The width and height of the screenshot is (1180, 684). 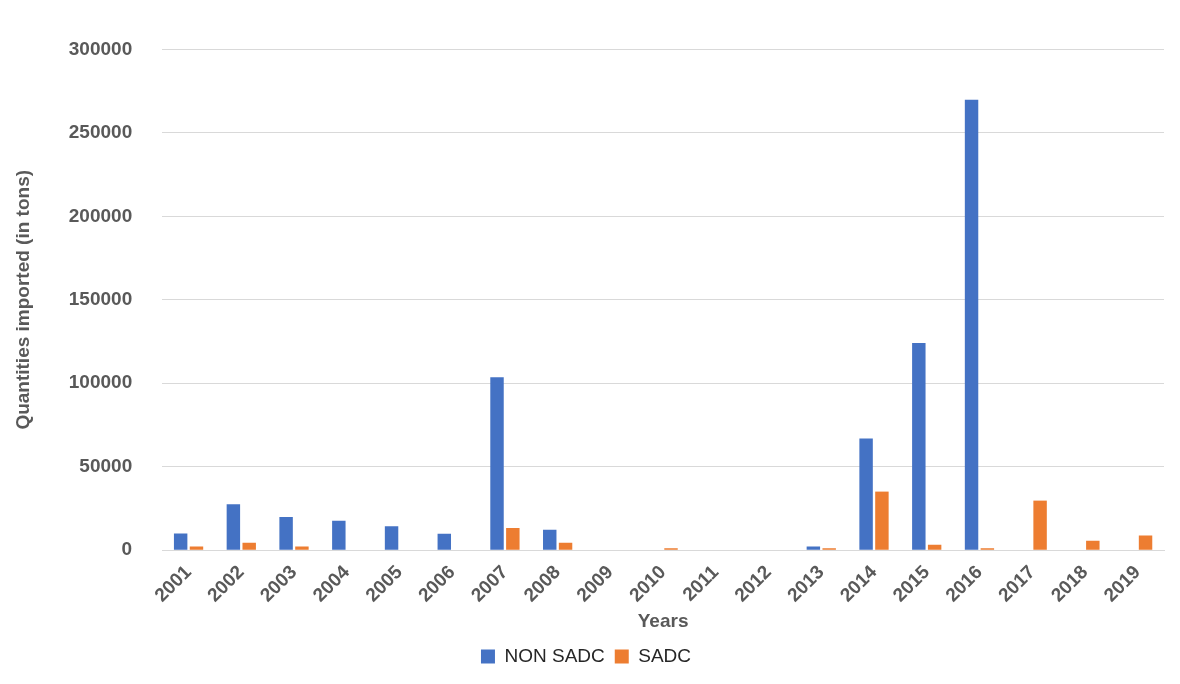 I want to click on y-tick-label: 100000, so click(x=100, y=382).